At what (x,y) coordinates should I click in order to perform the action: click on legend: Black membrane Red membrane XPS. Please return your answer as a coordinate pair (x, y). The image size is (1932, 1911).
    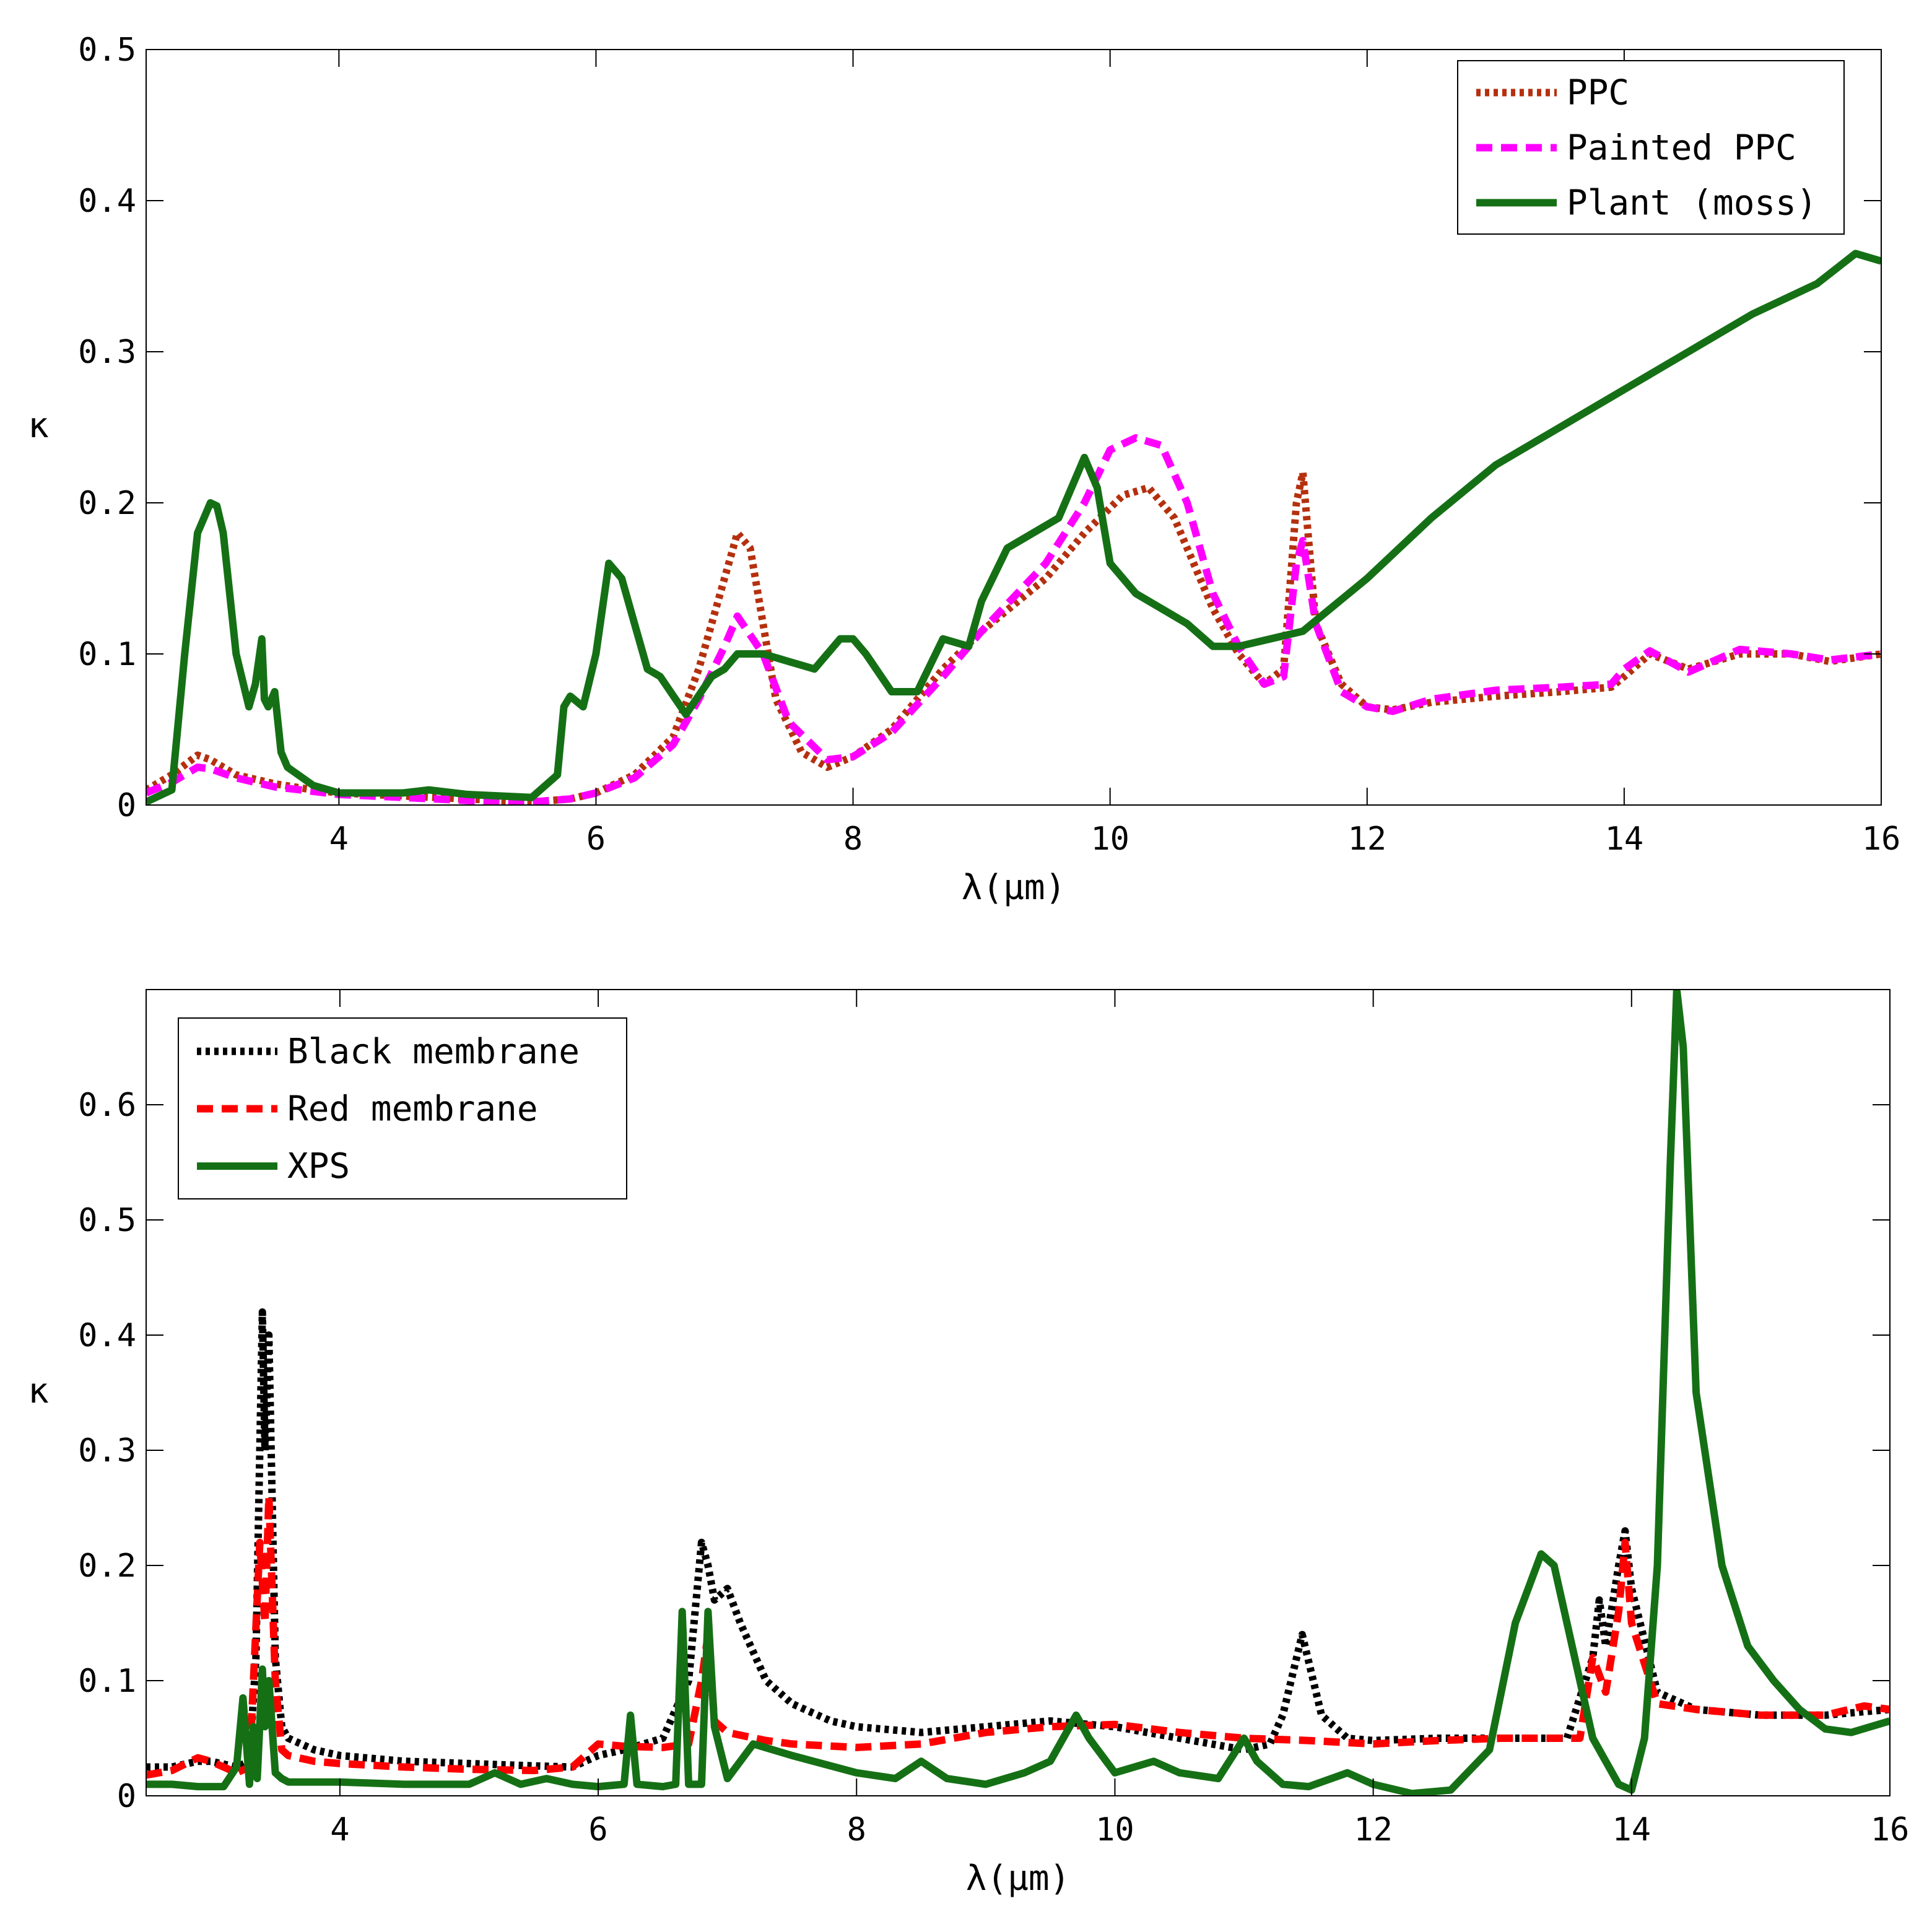
    Looking at the image, I should click on (402, 1108).